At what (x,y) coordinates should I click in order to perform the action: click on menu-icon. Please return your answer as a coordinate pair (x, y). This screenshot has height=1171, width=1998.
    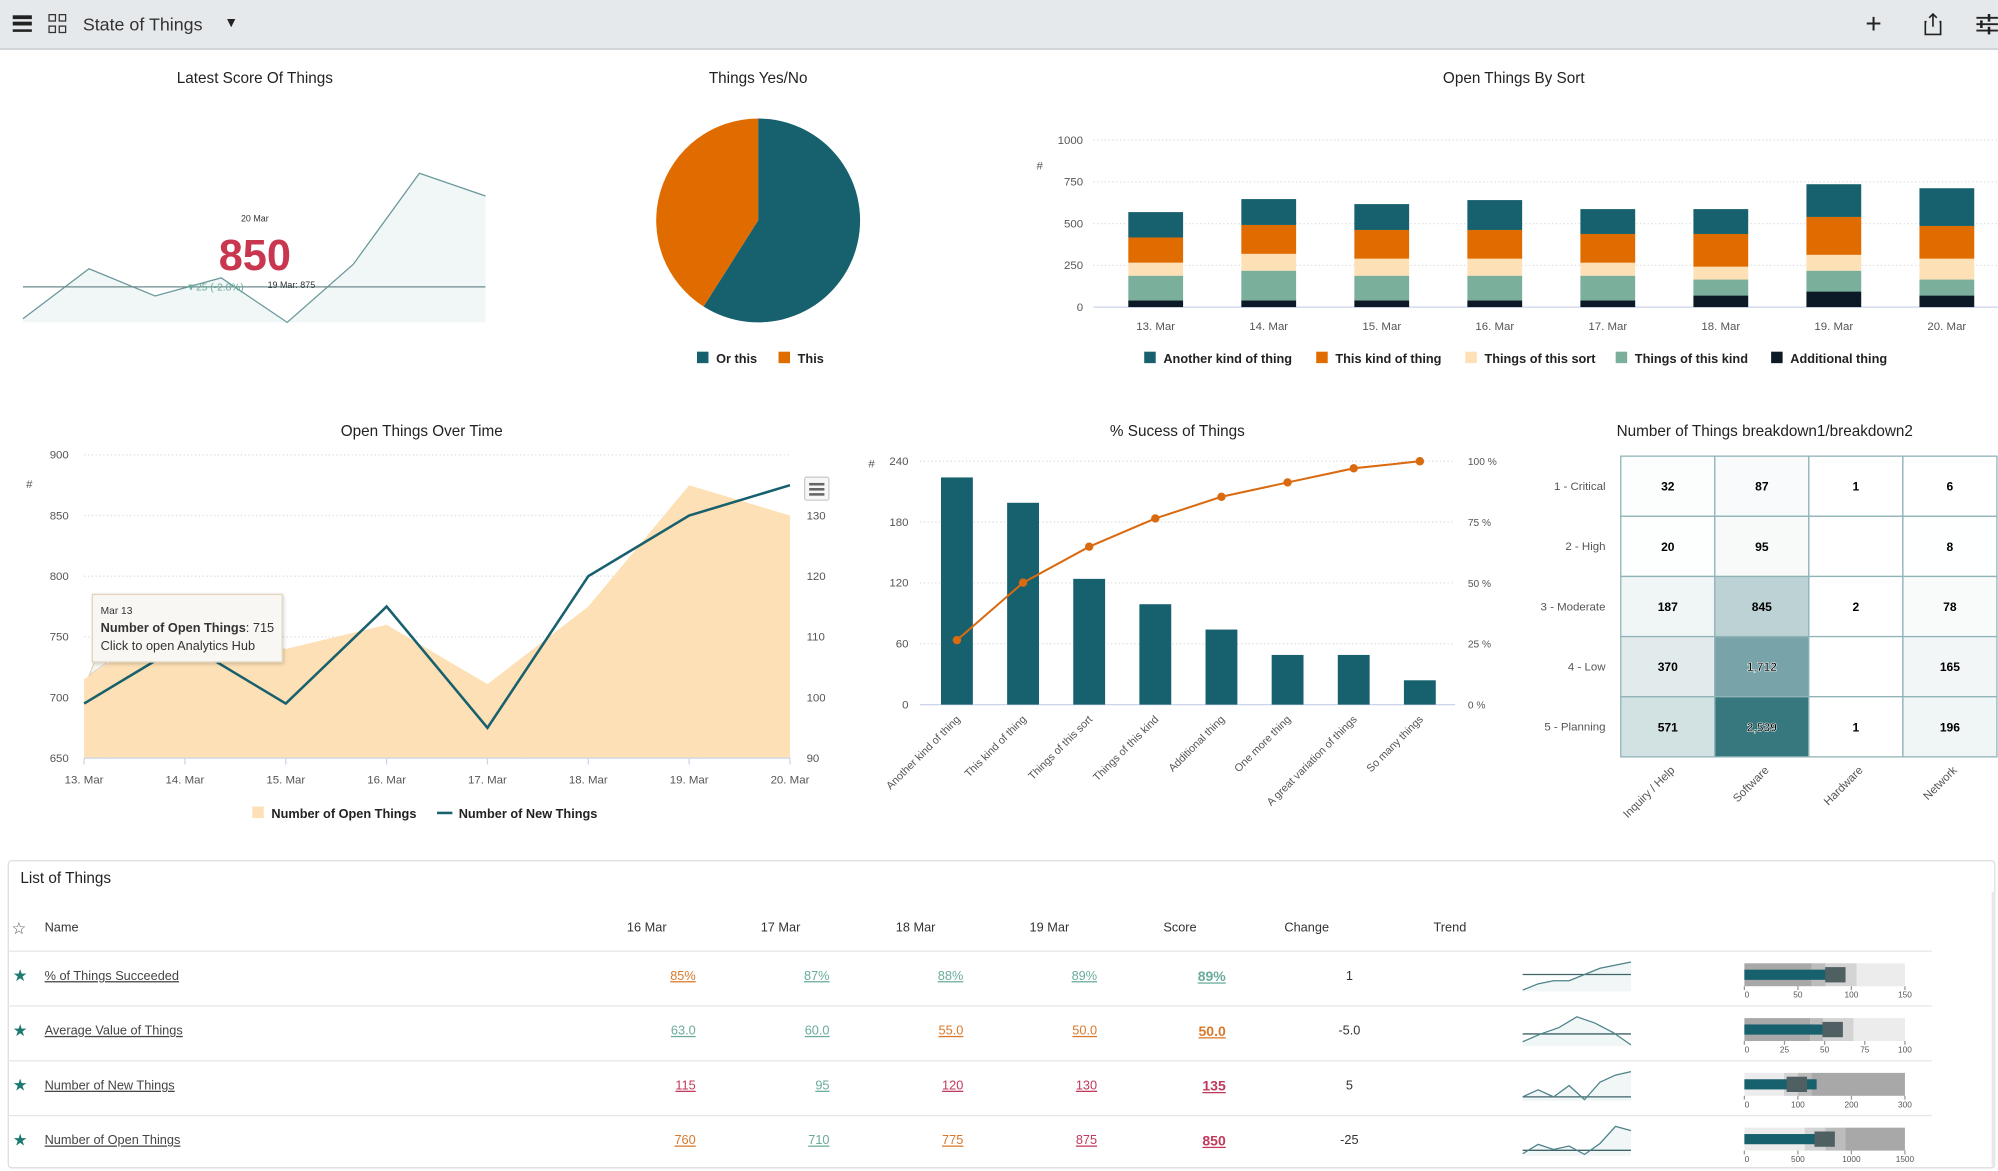
    Looking at the image, I should click on (22, 23).